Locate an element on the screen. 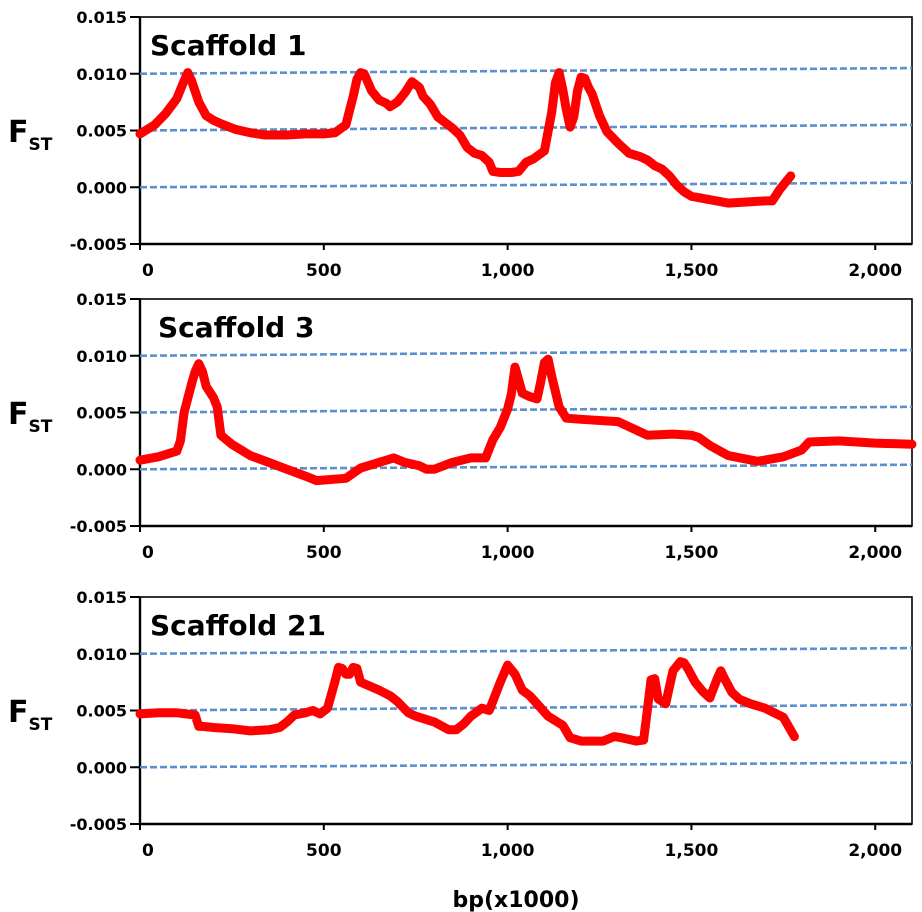  panel-title: Scaffold 3 is located at coordinates (236, 327).